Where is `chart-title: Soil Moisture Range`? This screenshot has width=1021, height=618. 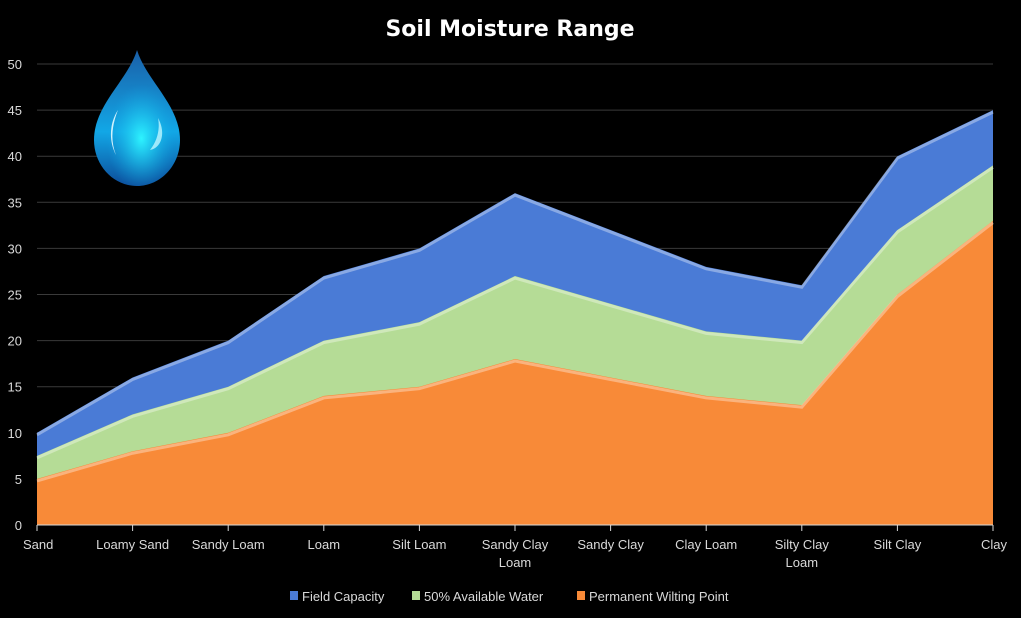
chart-title: Soil Moisture Range is located at coordinates (509, 29).